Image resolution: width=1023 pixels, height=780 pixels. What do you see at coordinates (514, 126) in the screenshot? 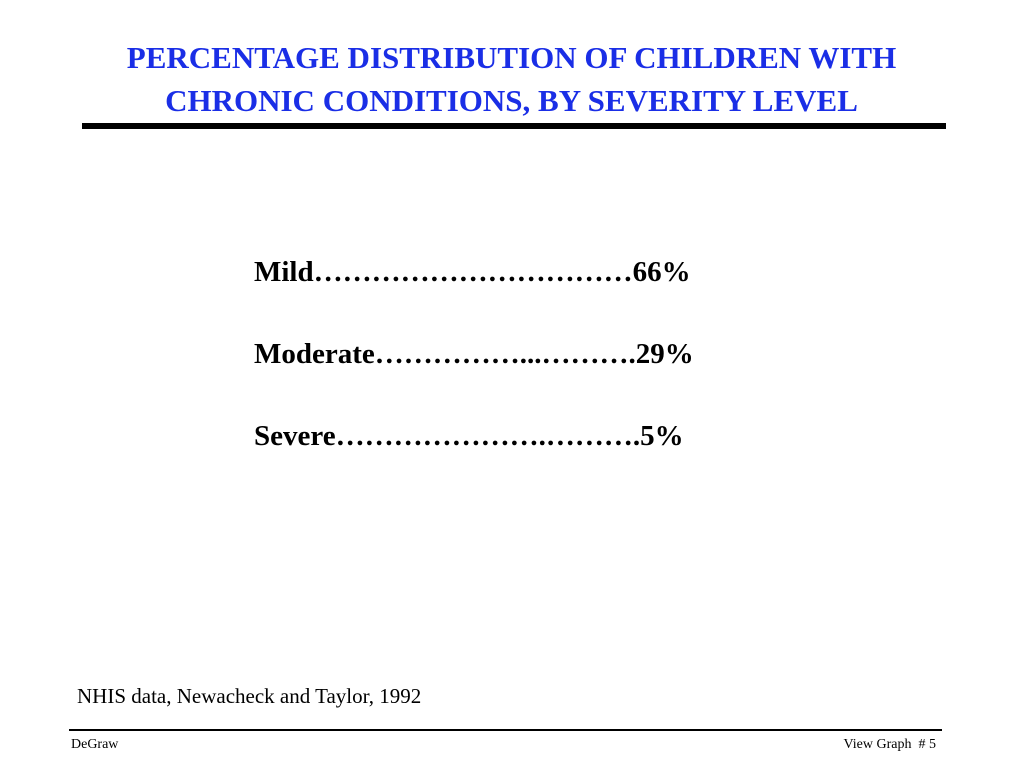
I see `title-divider` at bounding box center [514, 126].